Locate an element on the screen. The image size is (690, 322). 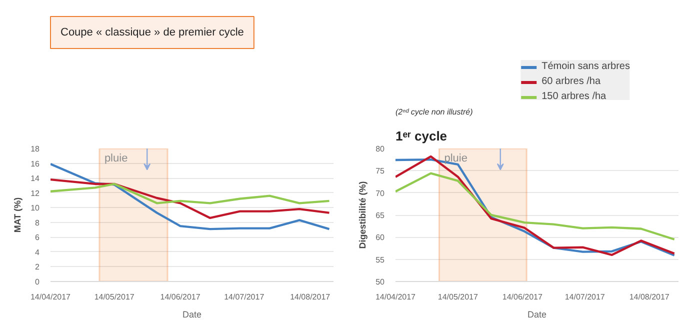
y-tick-label: 4 is located at coordinates (37, 252).